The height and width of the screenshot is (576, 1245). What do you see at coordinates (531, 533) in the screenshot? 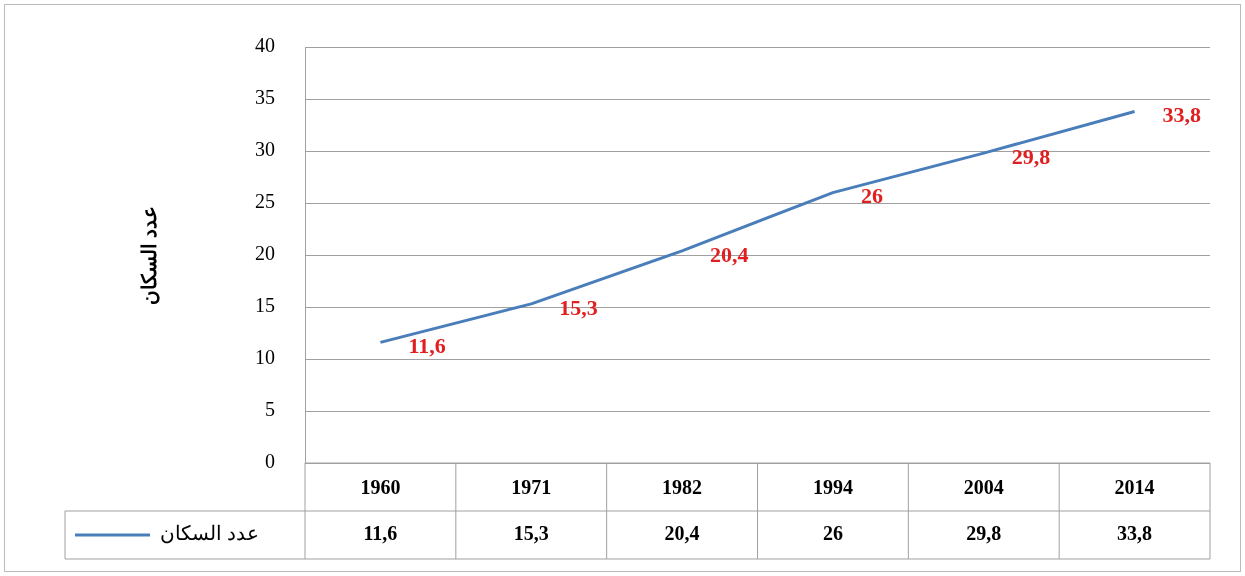
I see `data-label: 15,3` at bounding box center [531, 533].